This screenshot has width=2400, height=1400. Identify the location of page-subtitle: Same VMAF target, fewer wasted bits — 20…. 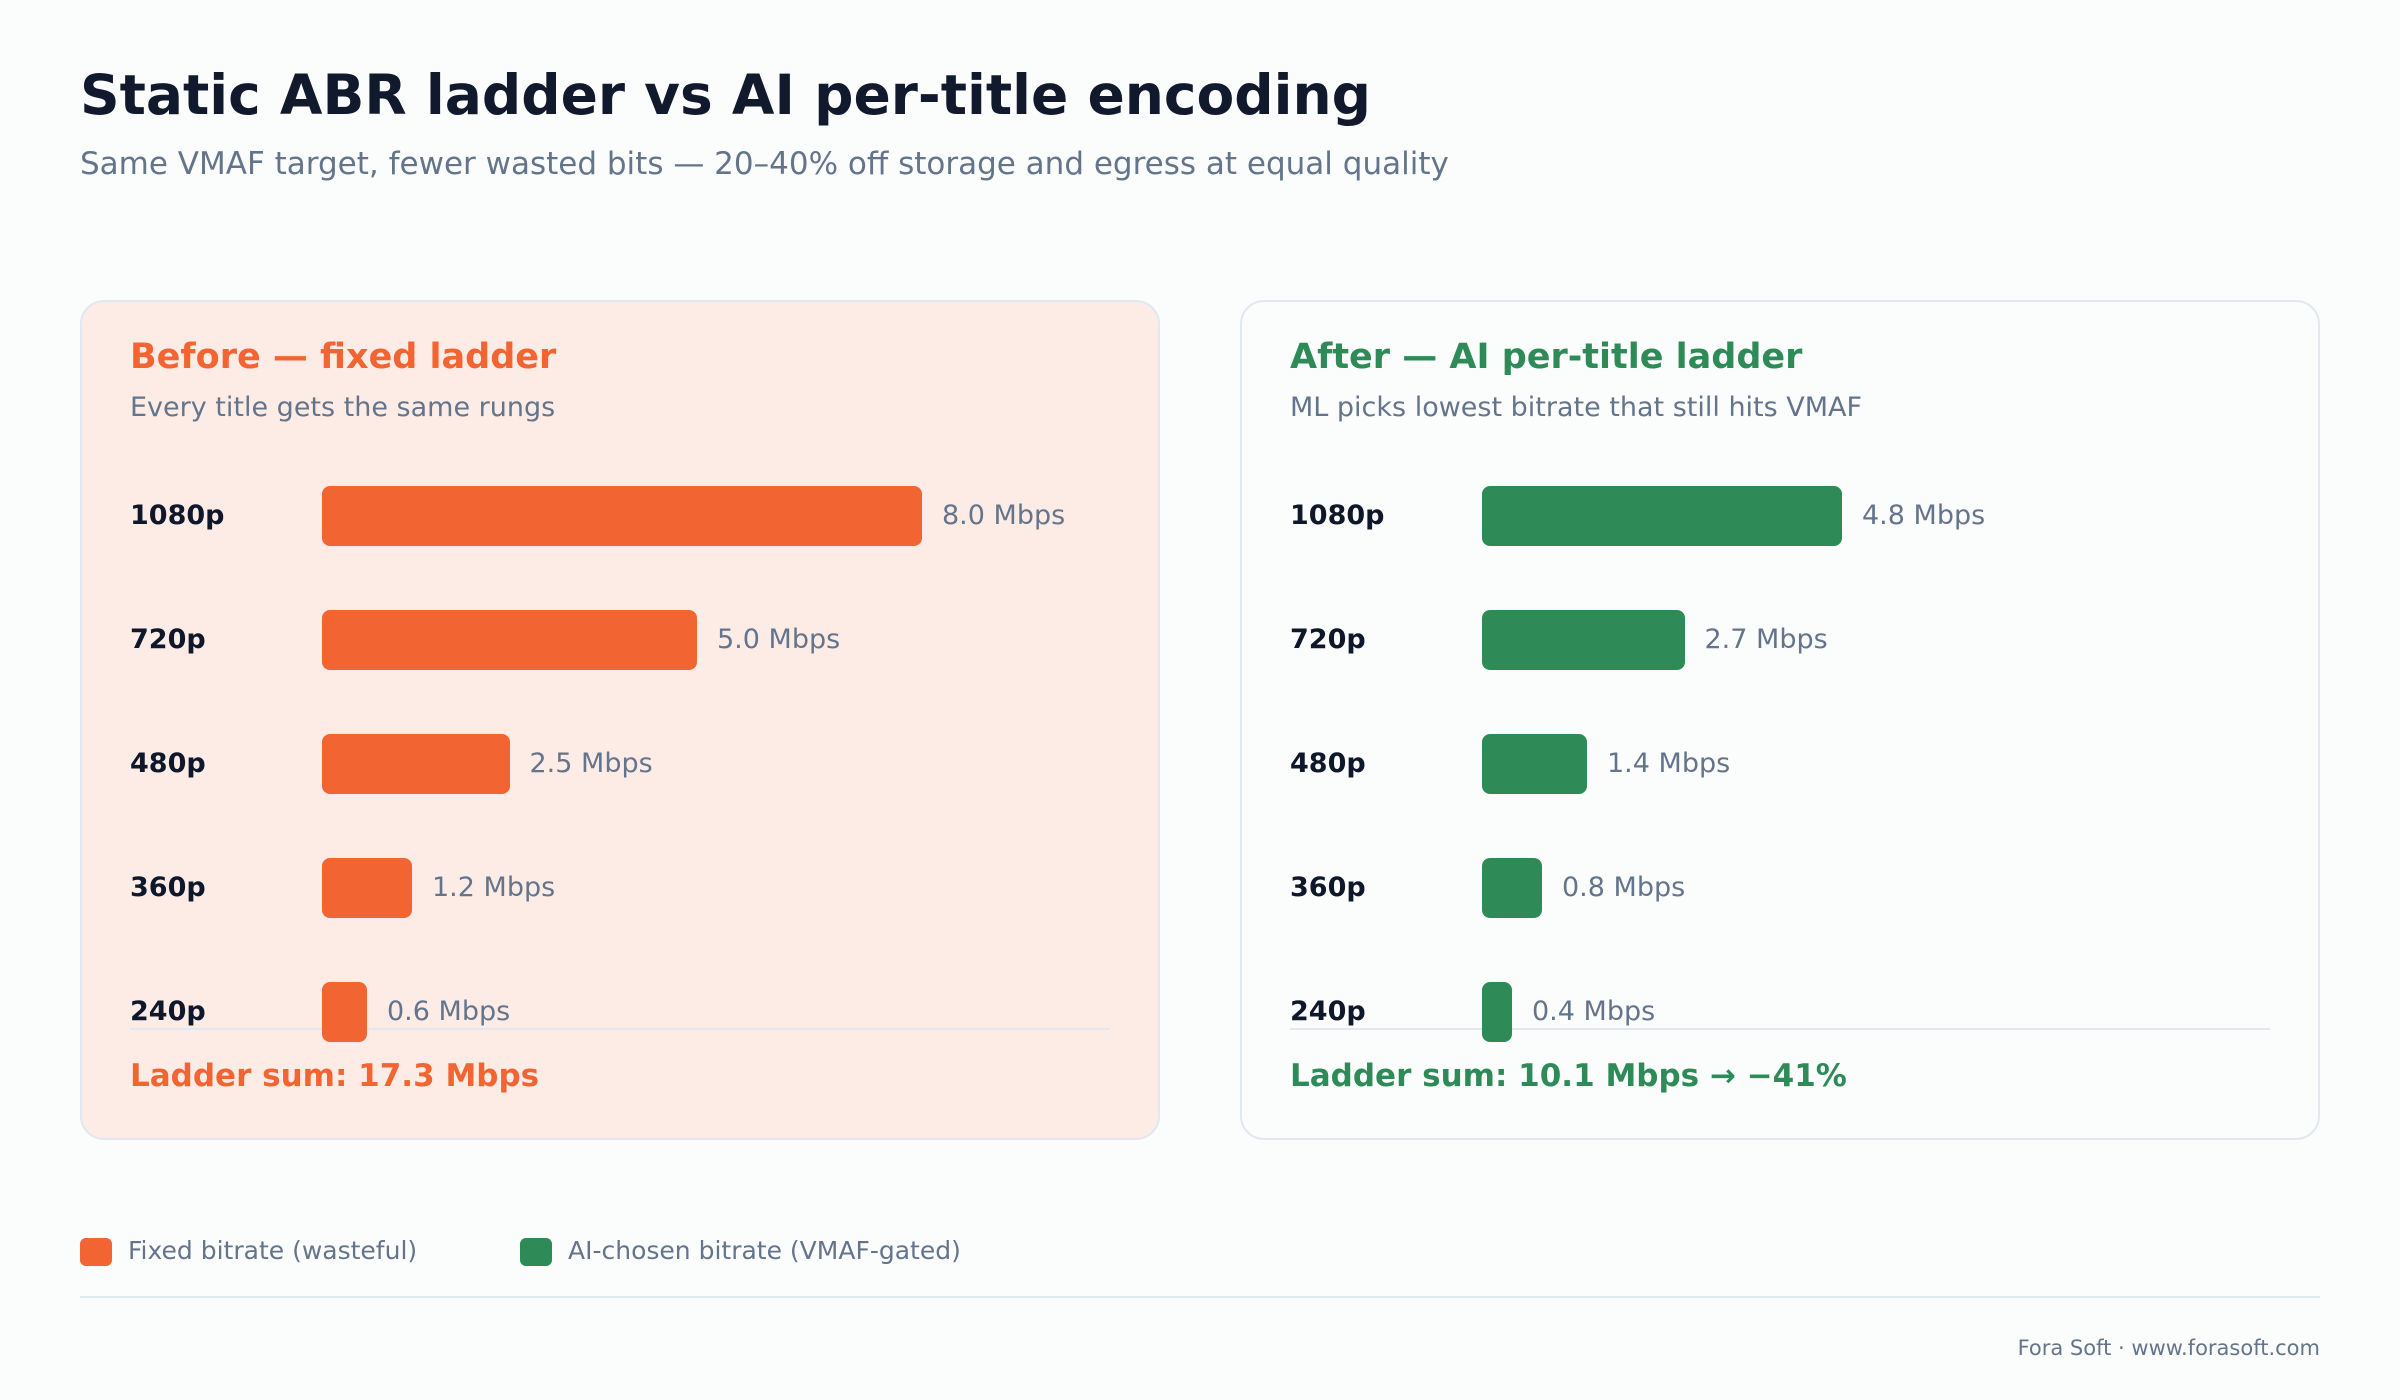
(764, 164).